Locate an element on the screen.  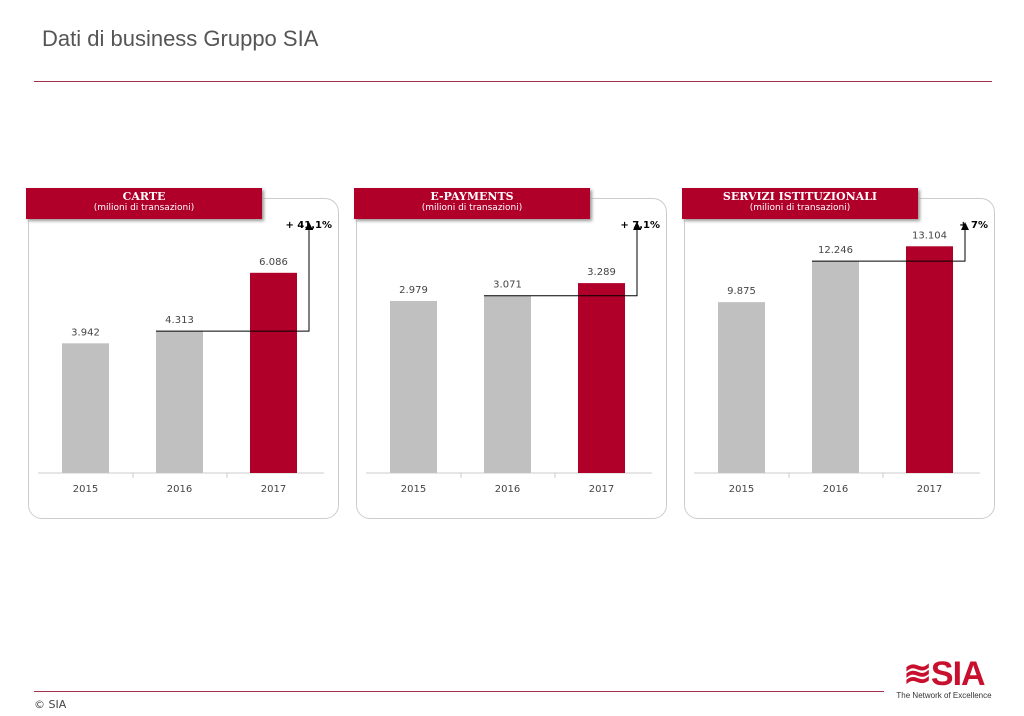
data-label: 2.979 is located at coordinates (413, 290).